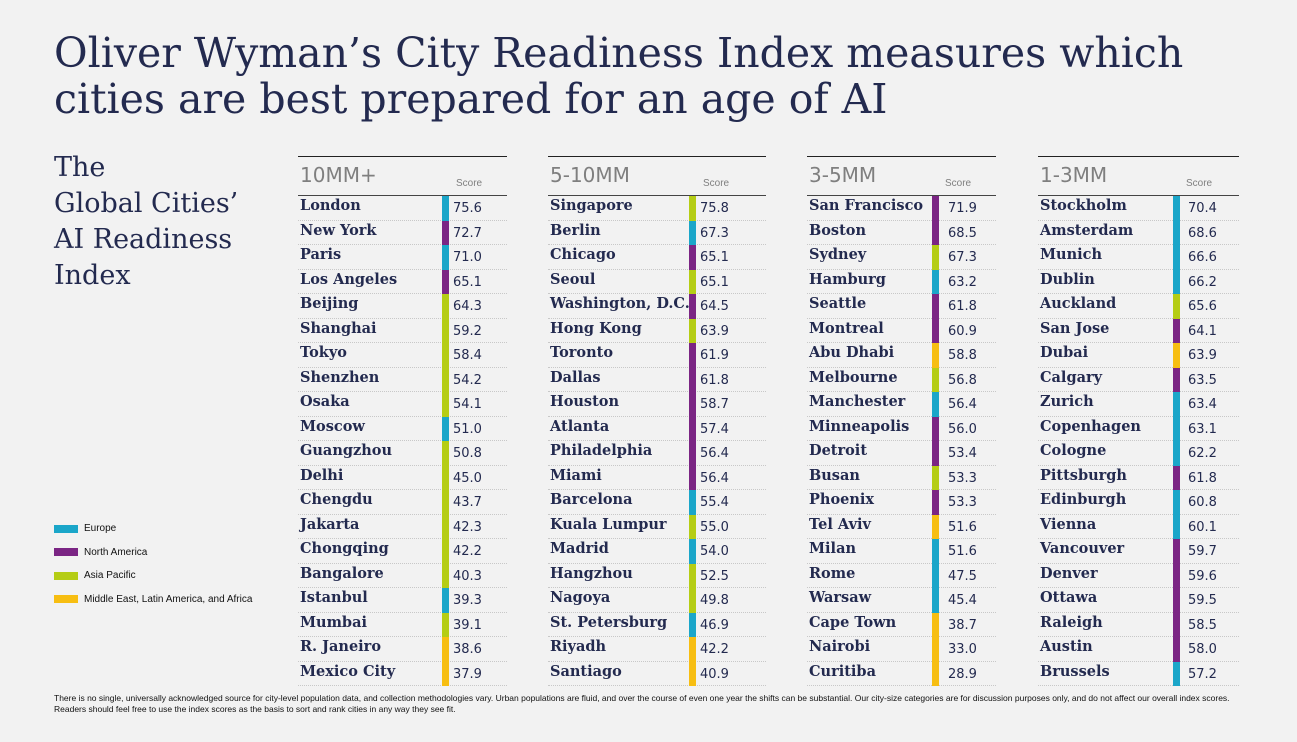  What do you see at coordinates (1138, 624) in the screenshot?
I see `city-row: Raleigh 58.5` at bounding box center [1138, 624].